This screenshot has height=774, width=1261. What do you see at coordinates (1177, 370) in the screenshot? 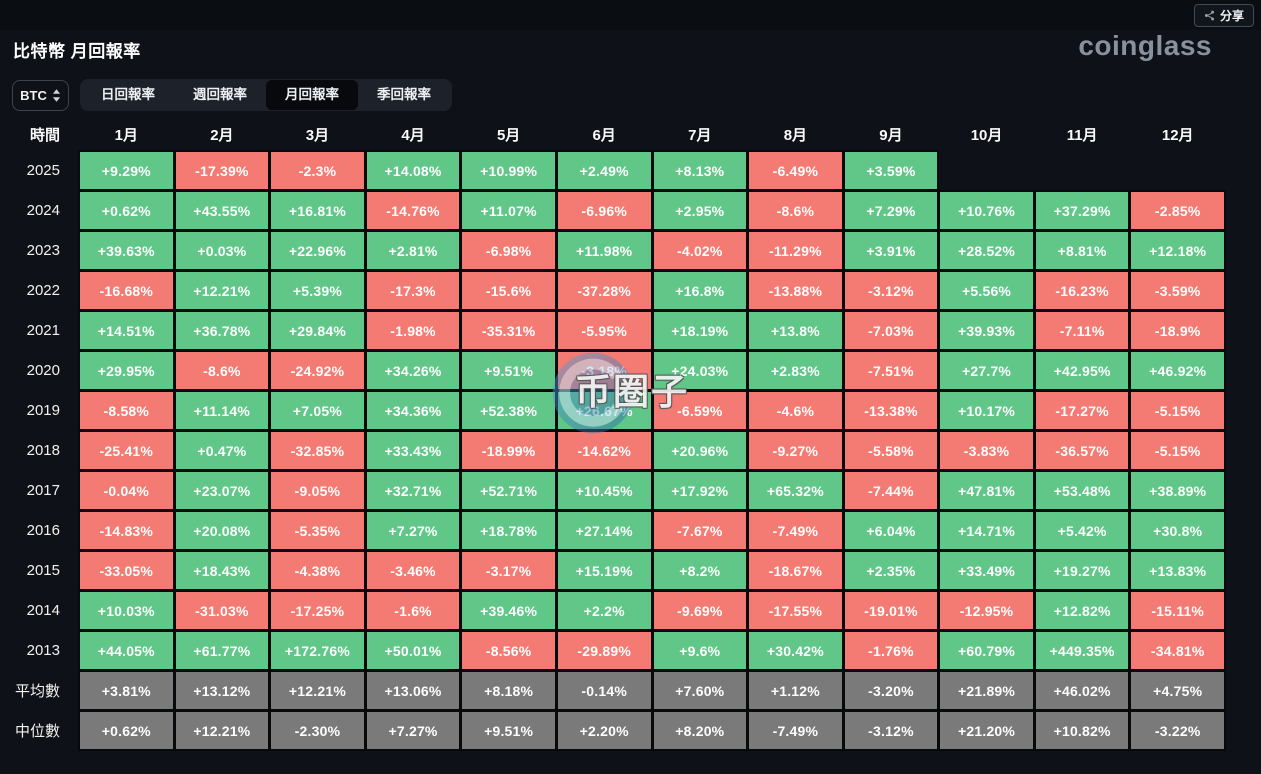
I see `return-cell: +46.92%` at bounding box center [1177, 370].